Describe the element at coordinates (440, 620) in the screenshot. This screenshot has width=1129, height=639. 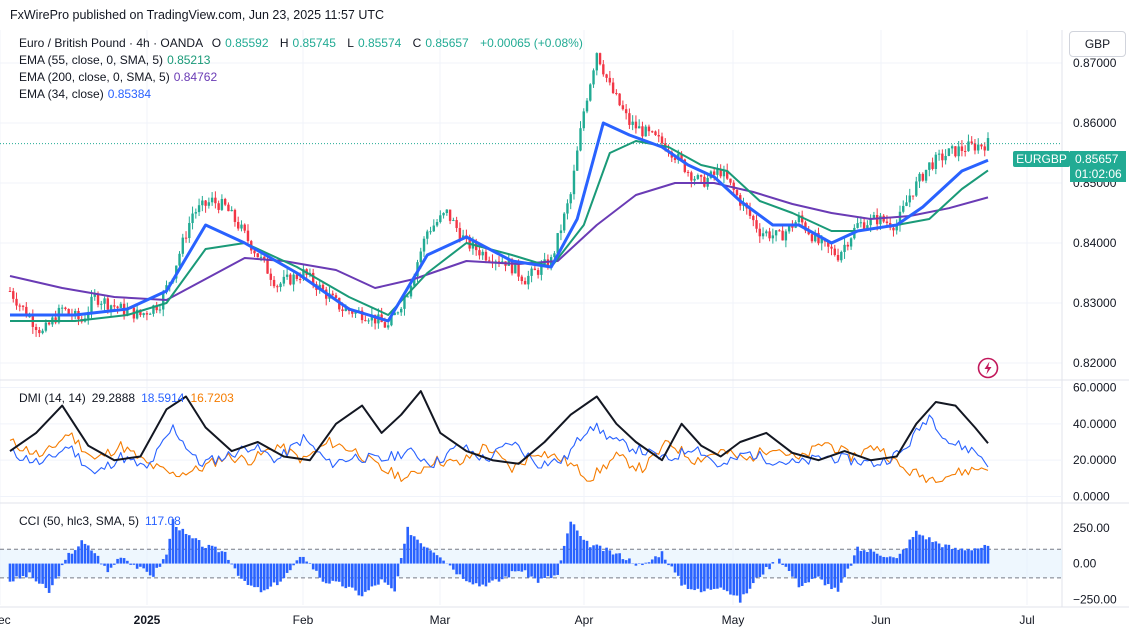
I see `x-tick-label: Mar` at that location.